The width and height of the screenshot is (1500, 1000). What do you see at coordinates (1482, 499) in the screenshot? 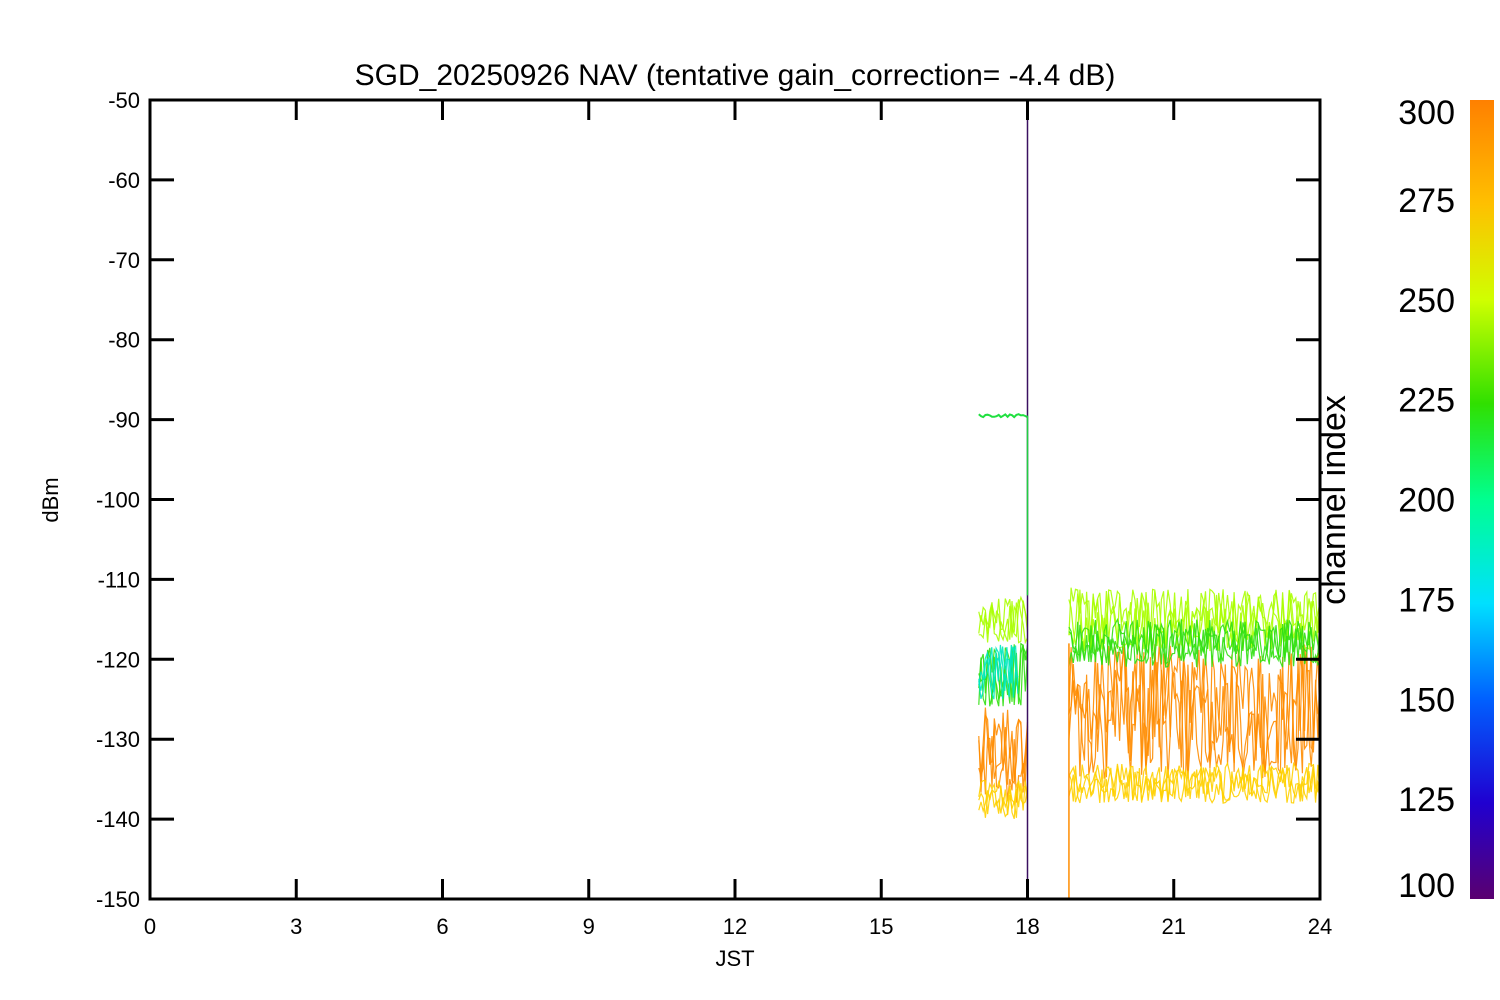
I see `colorbar-gradient` at bounding box center [1482, 499].